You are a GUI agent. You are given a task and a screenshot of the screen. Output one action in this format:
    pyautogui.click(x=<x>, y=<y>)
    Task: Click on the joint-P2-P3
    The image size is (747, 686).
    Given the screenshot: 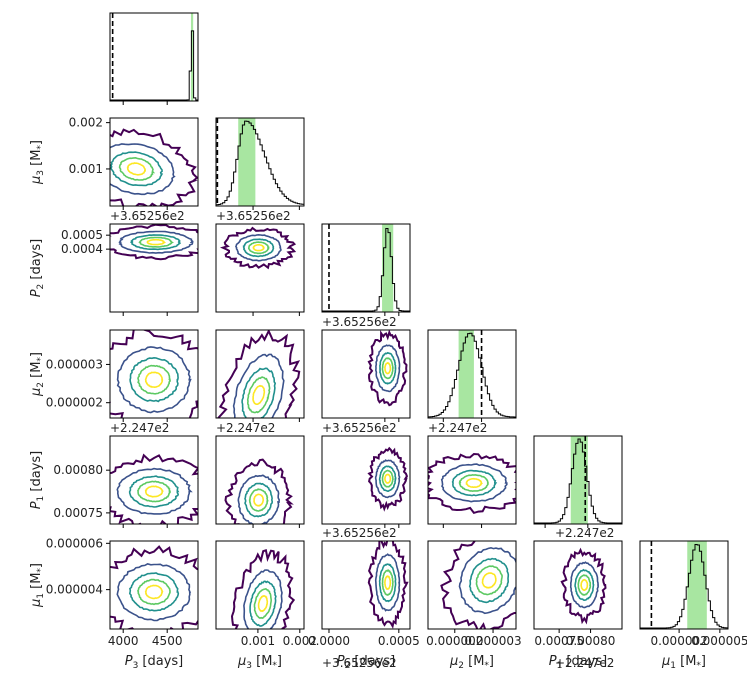 What is the action you would take?
    pyautogui.click(x=154, y=268)
    